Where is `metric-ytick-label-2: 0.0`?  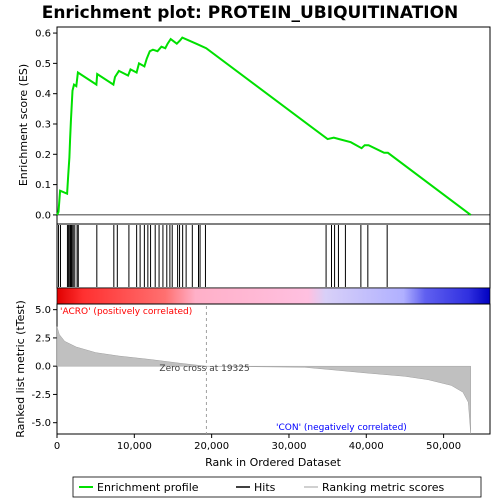
metric-ytick-label-2: 0.0 is located at coordinates (43, 367).